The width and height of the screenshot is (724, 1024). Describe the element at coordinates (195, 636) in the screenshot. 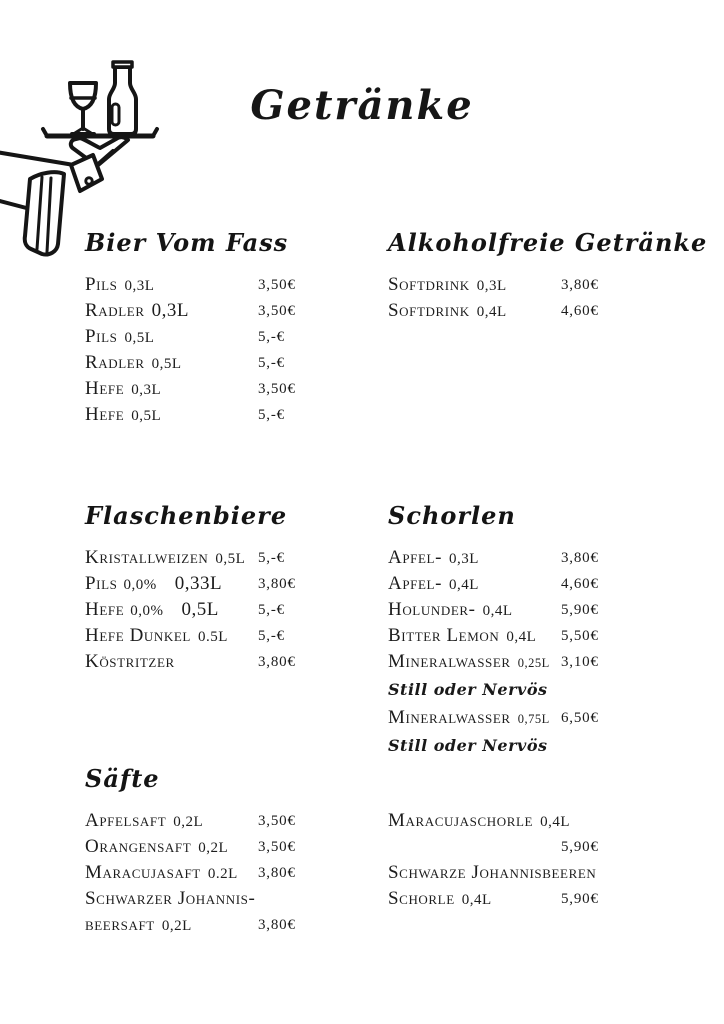

I see `menu-item-row: Hefe Dunkel 0.5L 5,-€` at that location.